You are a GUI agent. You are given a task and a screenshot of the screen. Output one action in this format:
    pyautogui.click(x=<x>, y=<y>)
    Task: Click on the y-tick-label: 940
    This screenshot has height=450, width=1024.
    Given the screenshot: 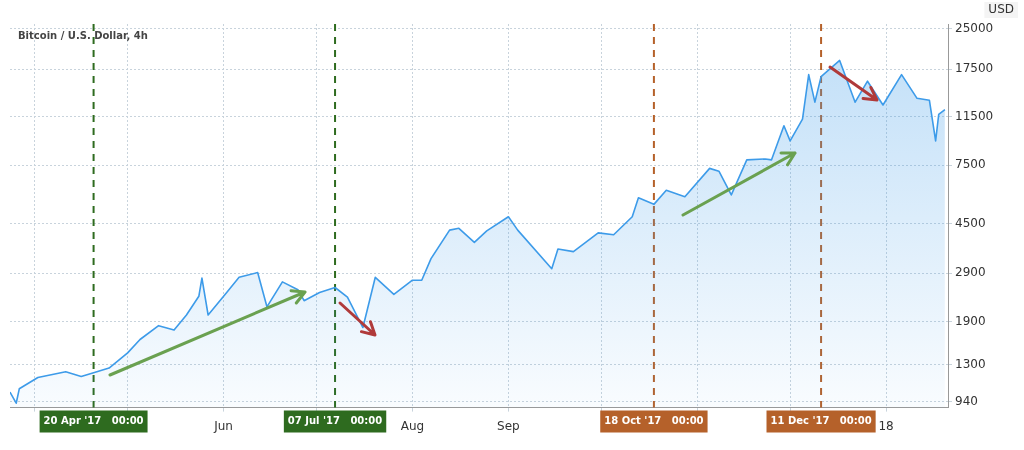 What is the action you would take?
    pyautogui.click(x=966, y=400)
    